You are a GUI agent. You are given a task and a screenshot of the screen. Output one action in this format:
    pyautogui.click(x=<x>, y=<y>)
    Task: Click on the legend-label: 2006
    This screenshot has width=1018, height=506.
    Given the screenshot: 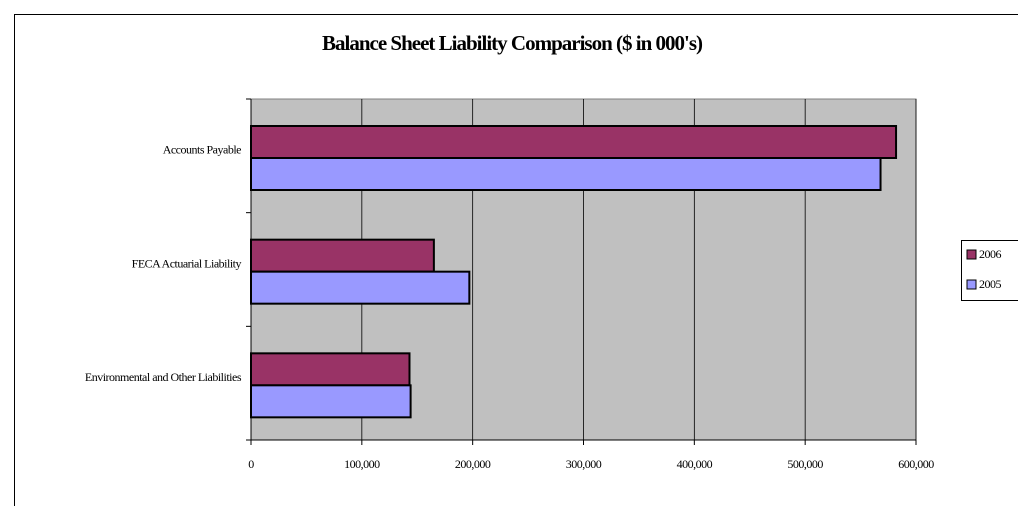 What is the action you would take?
    pyautogui.click(x=990, y=254)
    